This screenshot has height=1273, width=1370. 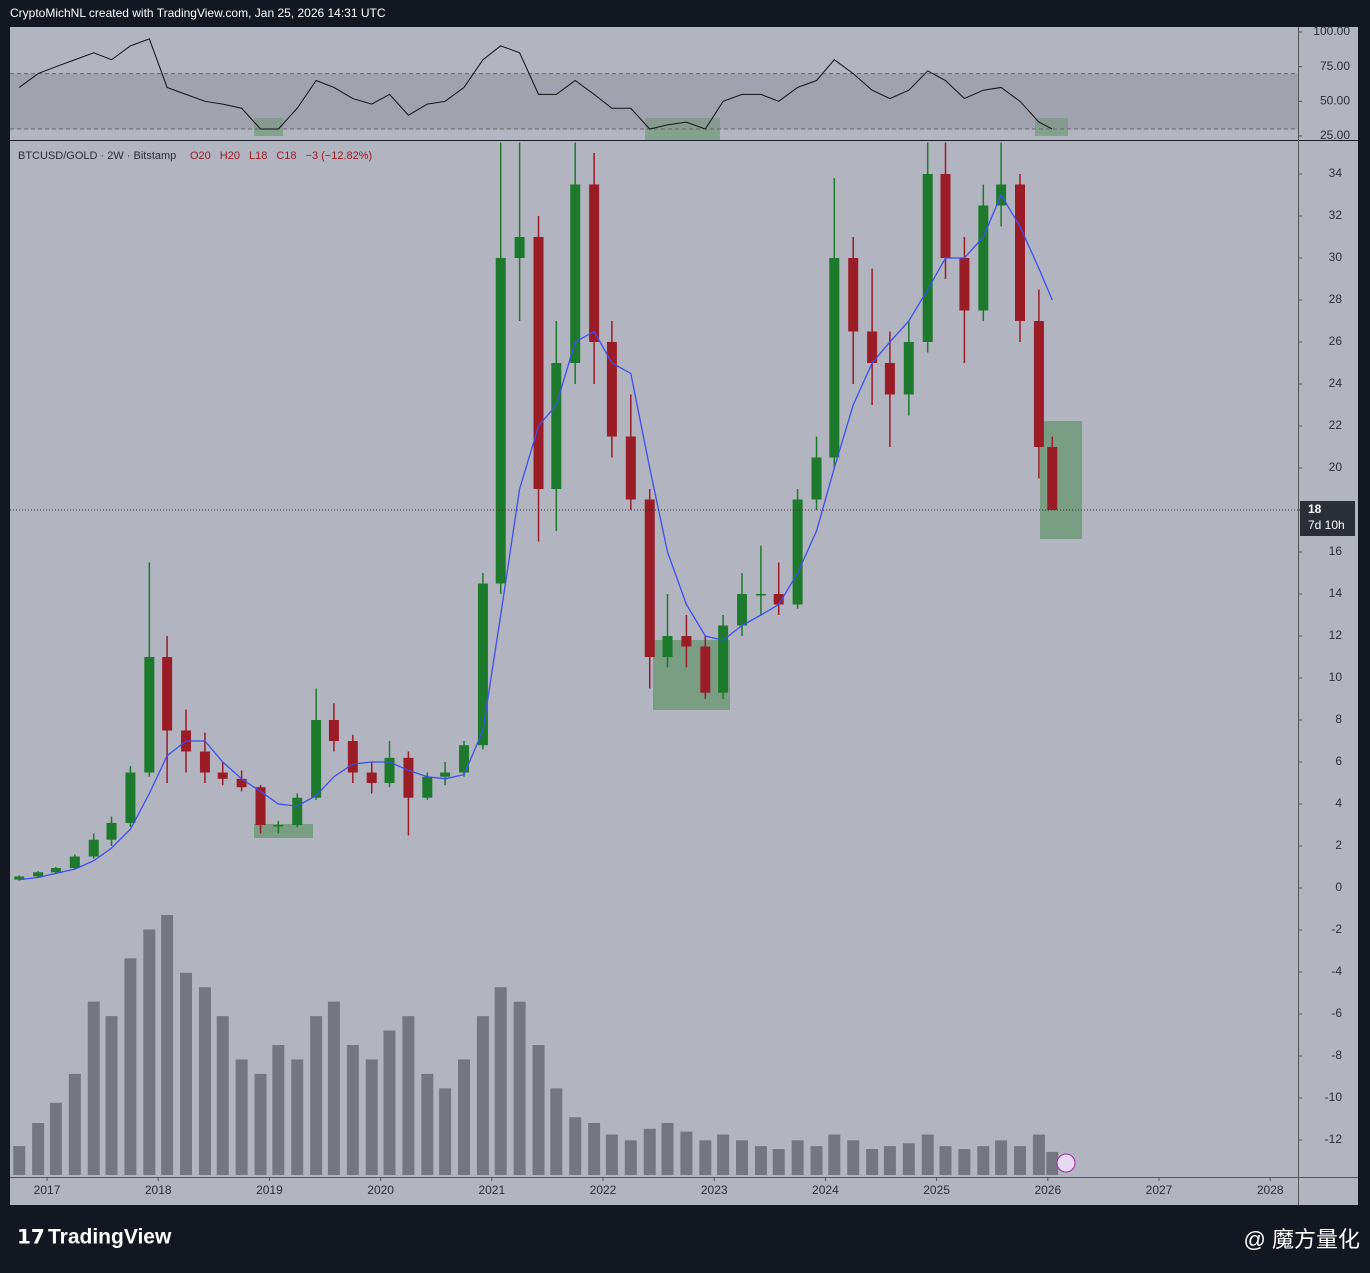 What do you see at coordinates (283, 831) in the screenshot?
I see `highlight` at bounding box center [283, 831].